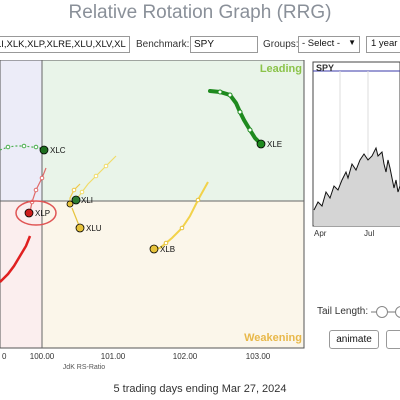 This screenshot has height=400, width=400. What do you see at coordinates (224, 44) in the screenshot?
I see `benchmark-input` at bounding box center [224, 44].